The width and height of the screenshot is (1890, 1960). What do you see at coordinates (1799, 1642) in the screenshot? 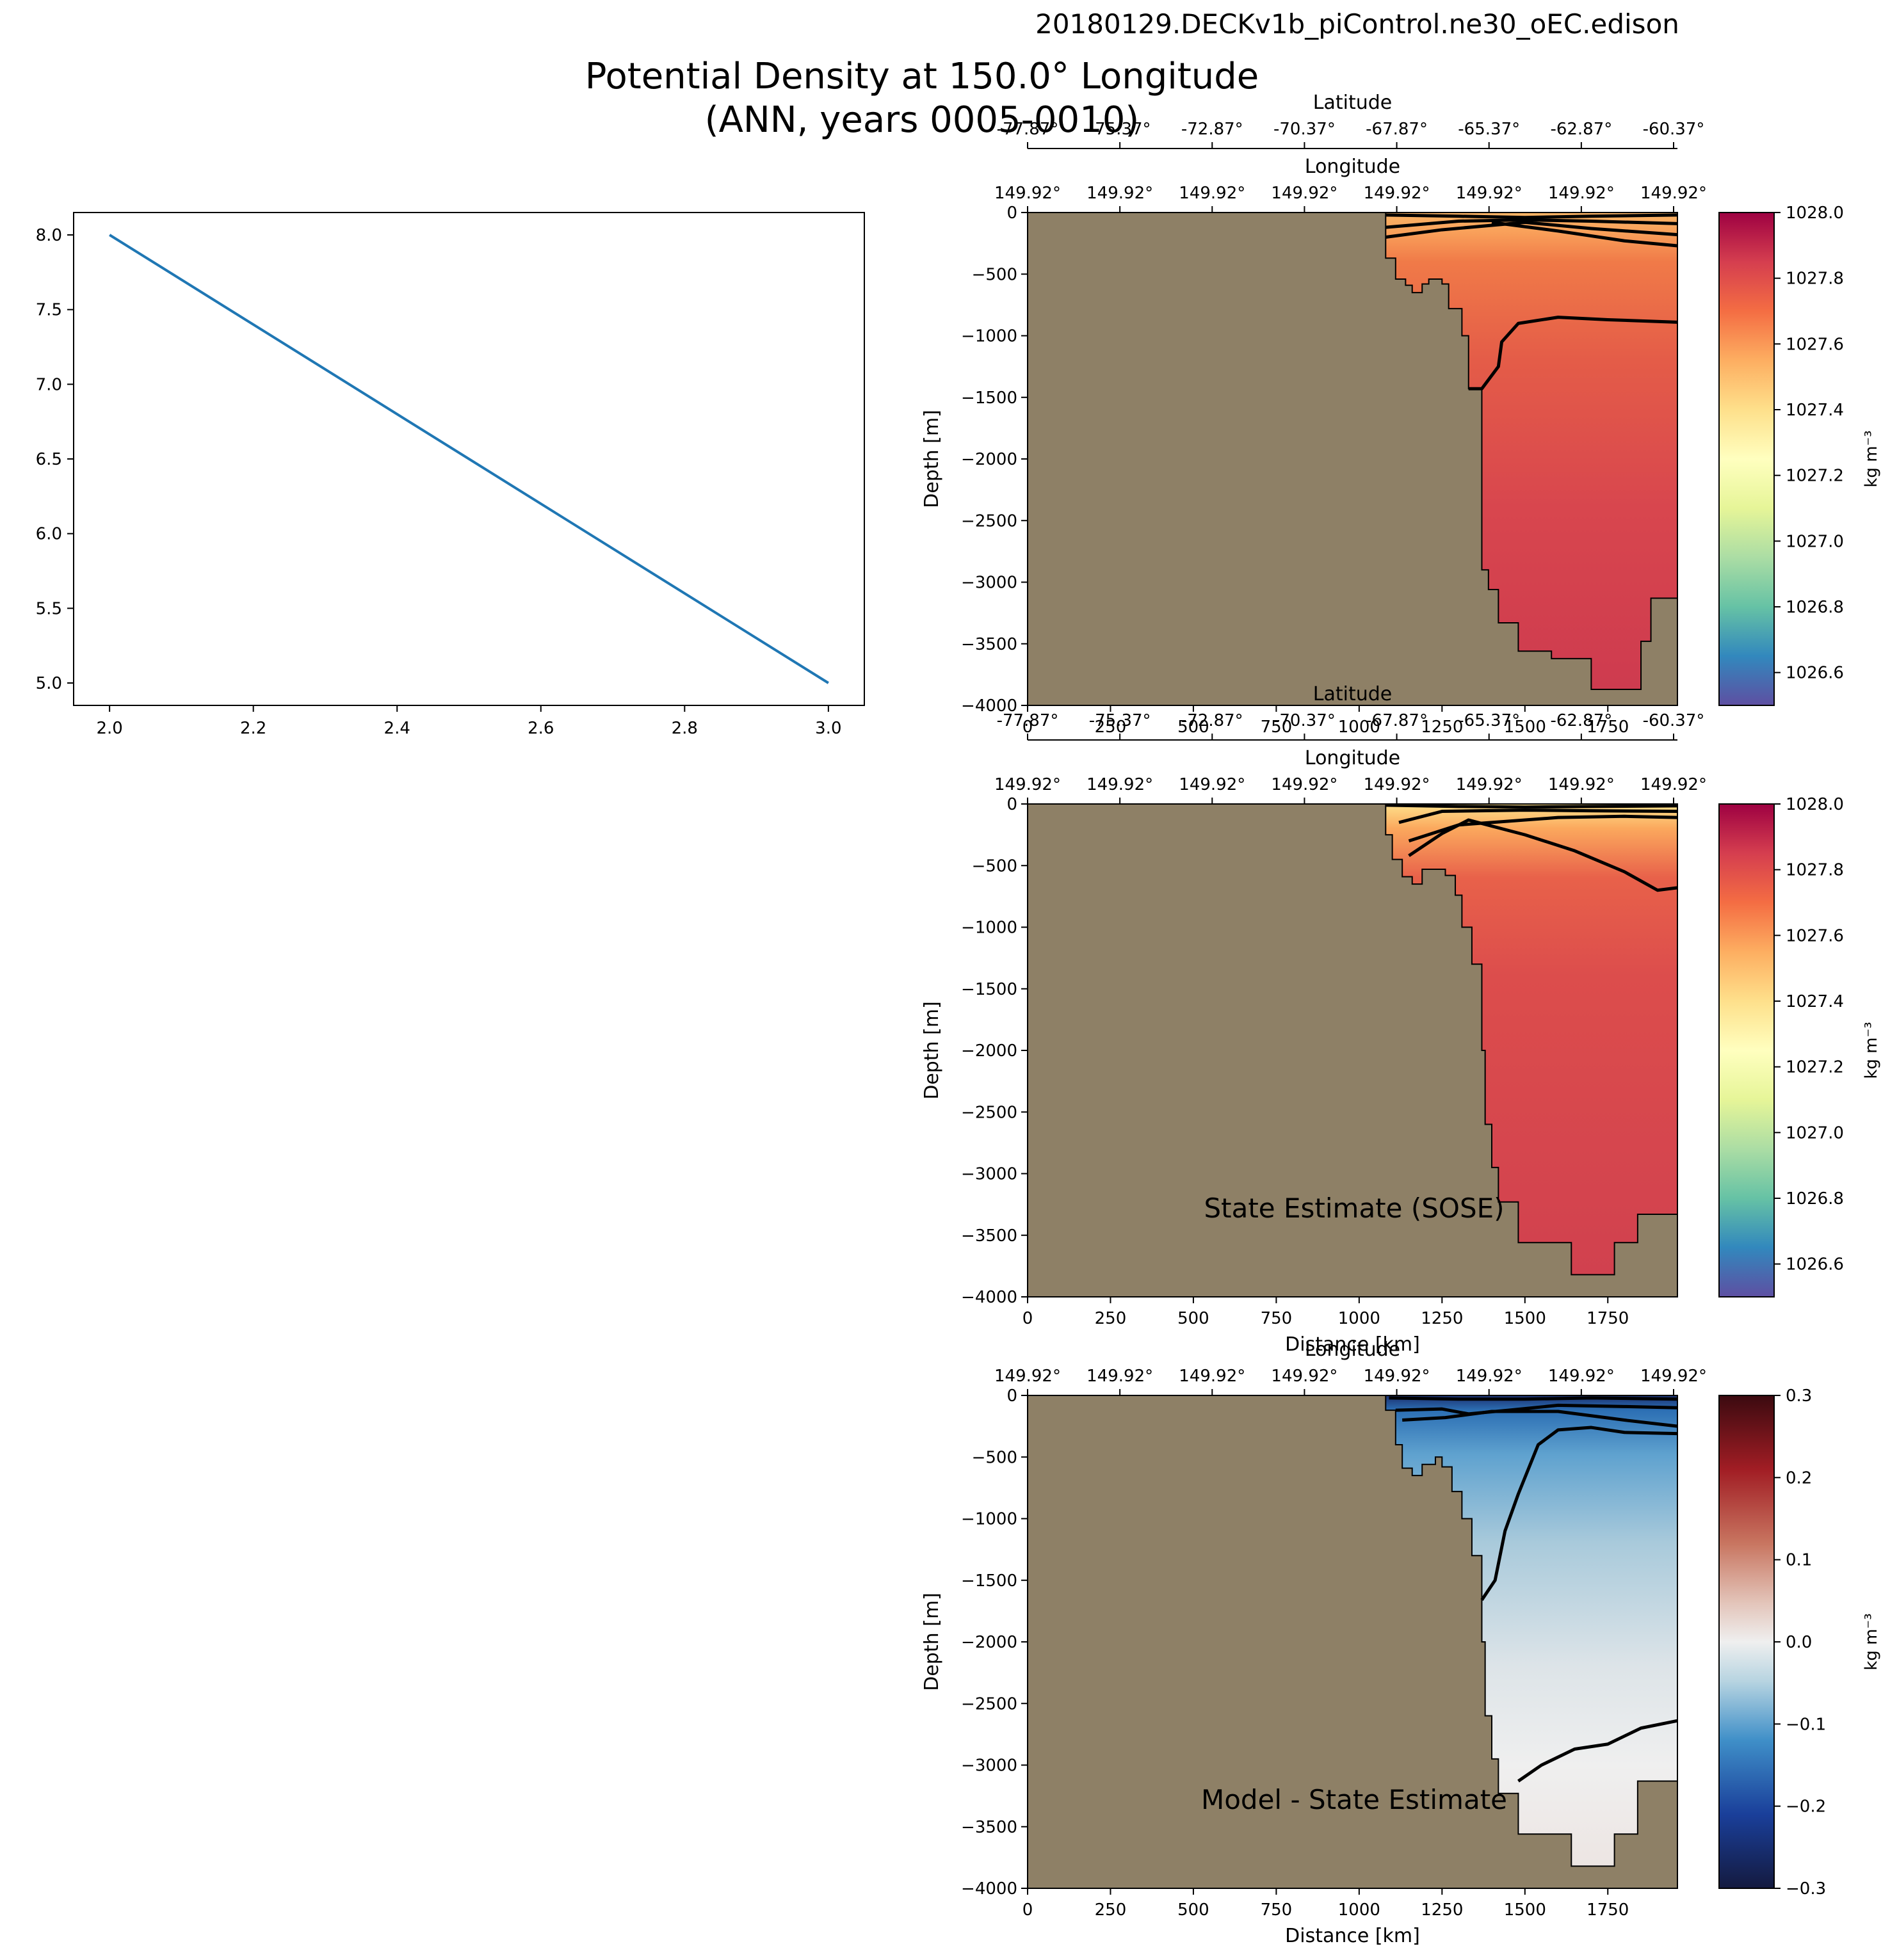
I see `colorbar-tick-label: 0.0` at bounding box center [1799, 1642].